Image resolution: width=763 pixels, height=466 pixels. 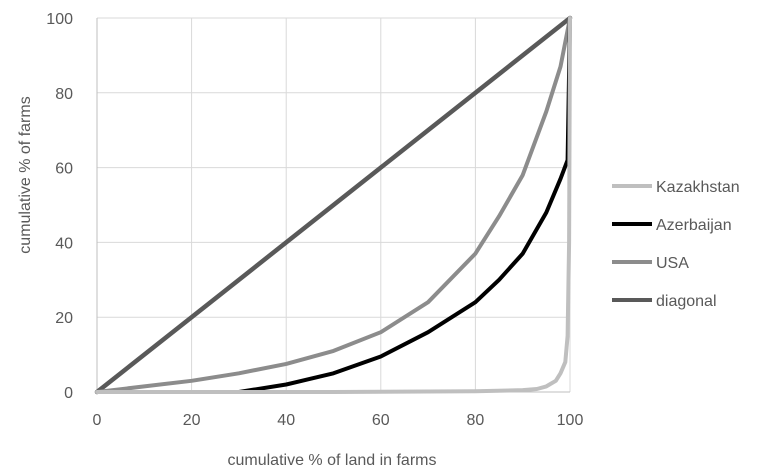 I want to click on x-tick-label: 40, so click(x=286, y=420).